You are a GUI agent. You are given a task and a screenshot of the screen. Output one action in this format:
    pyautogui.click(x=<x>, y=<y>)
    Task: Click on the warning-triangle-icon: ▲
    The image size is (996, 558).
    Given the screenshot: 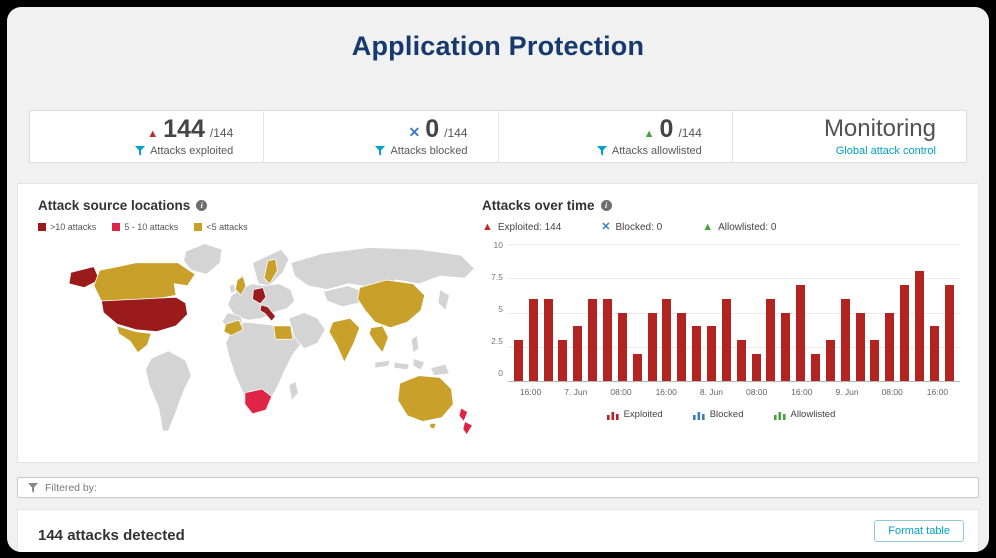 What is the action you would take?
    pyautogui.click(x=487, y=227)
    